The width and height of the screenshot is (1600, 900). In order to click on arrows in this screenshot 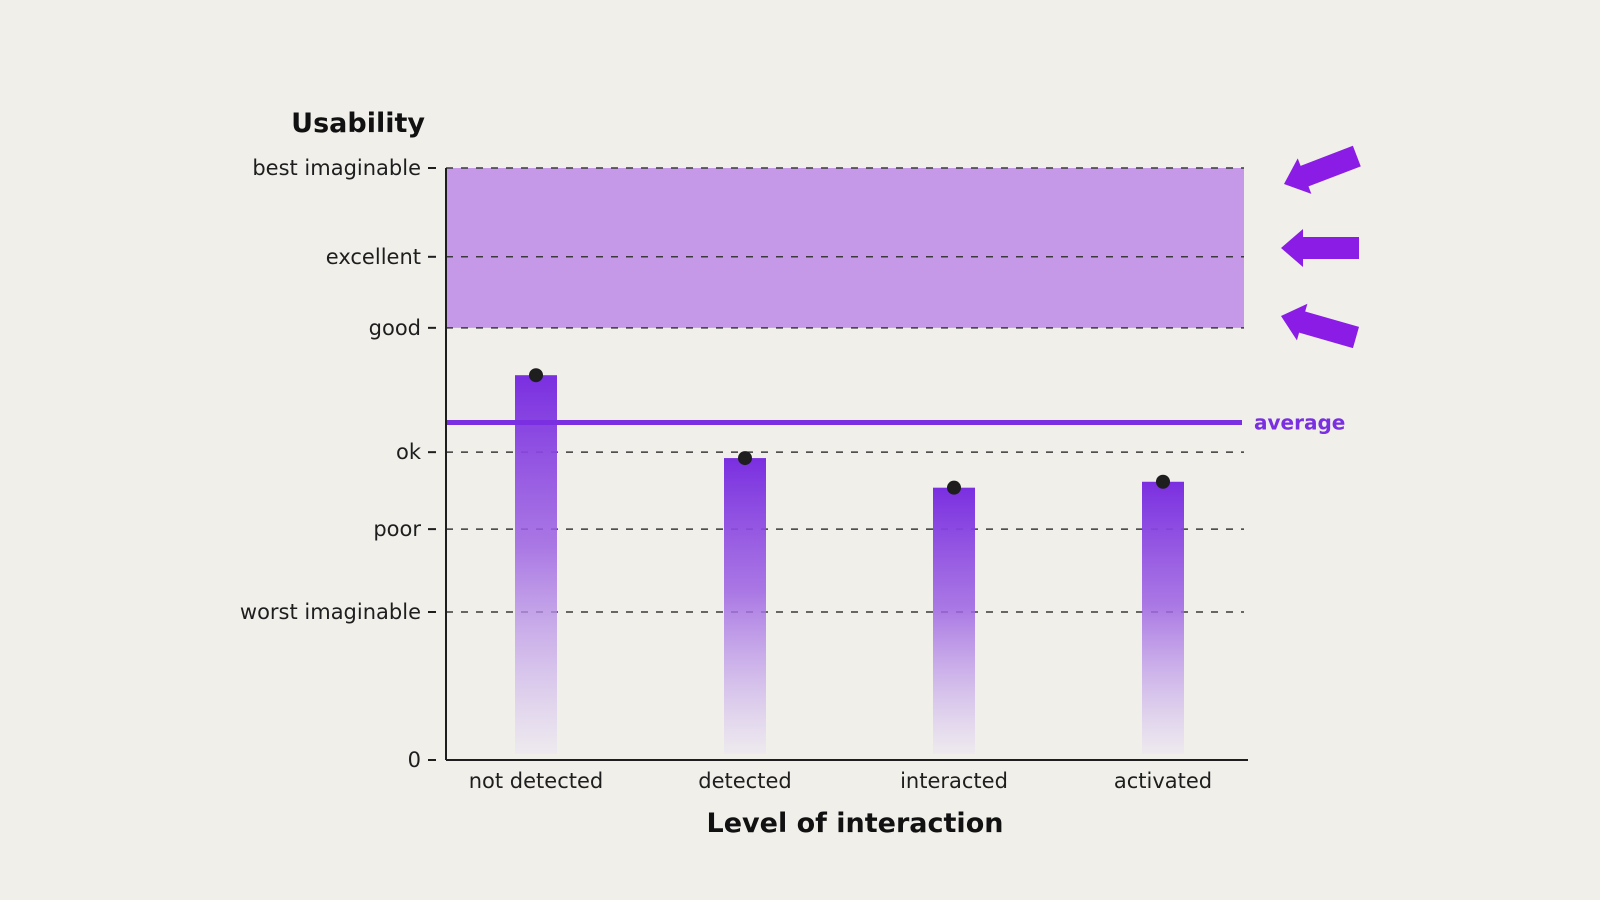, I will do `click(1321, 247)`.